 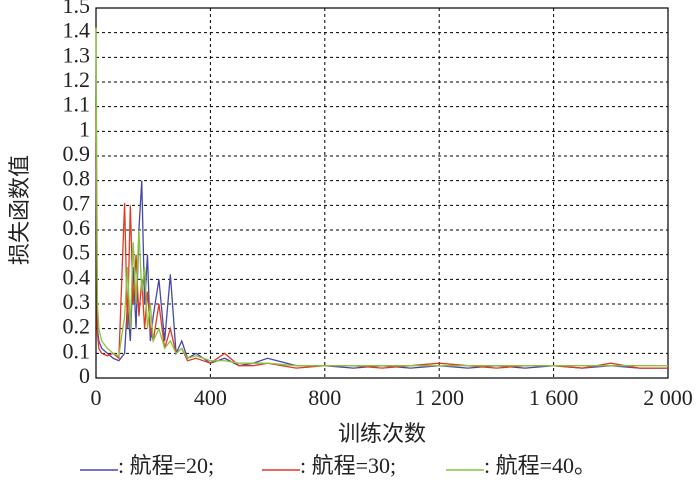 What do you see at coordinates (77, 104) in the screenshot?
I see `y-tick-label: 1.1` at bounding box center [77, 104].